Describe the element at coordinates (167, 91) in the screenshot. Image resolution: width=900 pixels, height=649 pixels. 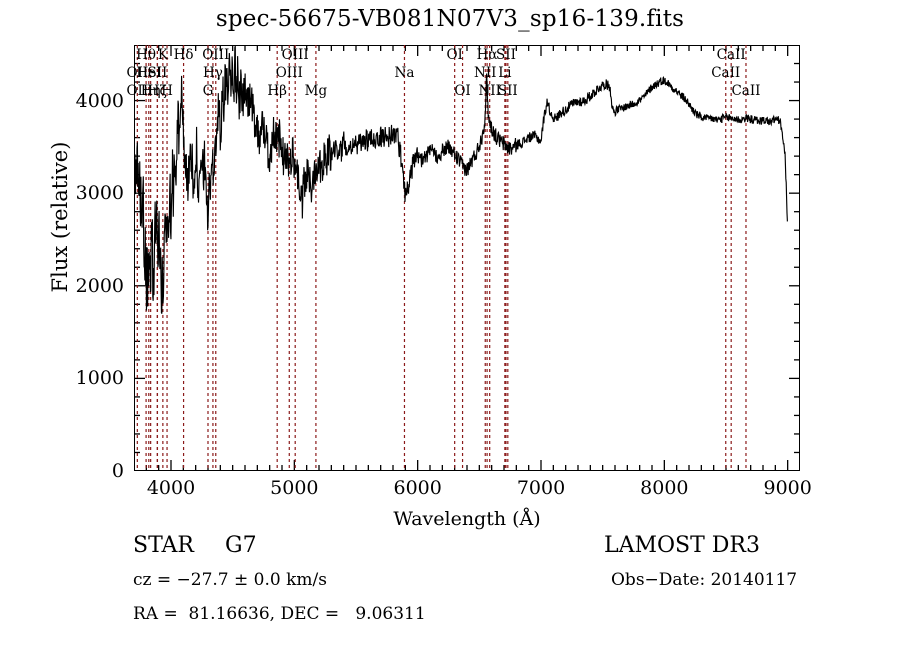
I see `line-label-20: H` at that location.